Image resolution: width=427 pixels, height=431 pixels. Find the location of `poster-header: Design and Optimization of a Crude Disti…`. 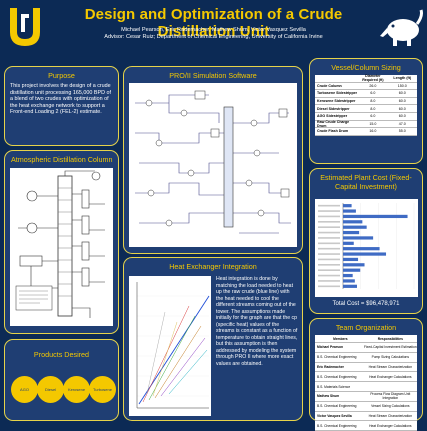

poster-header: Design and Optimization of a Crude Disti… is located at coordinates (213, 28).